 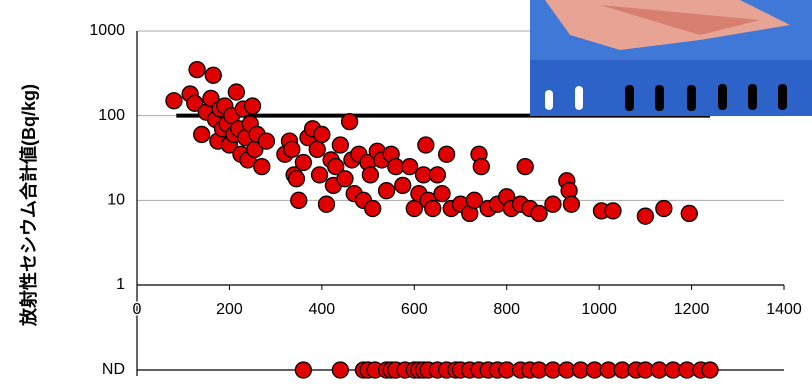 What do you see at coordinates (784, 309) in the screenshot?
I see `x-tick-label: 1400` at bounding box center [784, 309].